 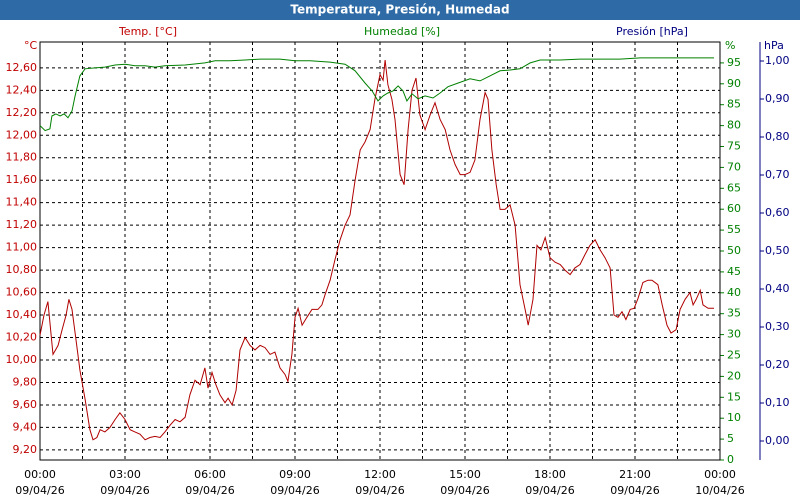 What do you see at coordinates (22, 202) in the screenshot?
I see `y-tick-label: 11,40` at bounding box center [22, 202].